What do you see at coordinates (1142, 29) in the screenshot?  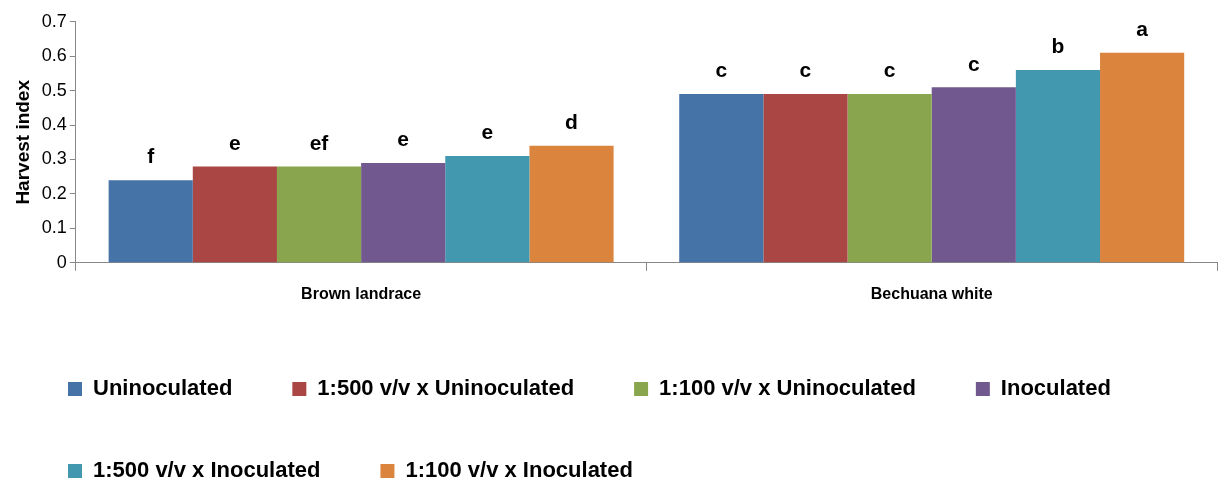 I see `data-label: a` at bounding box center [1142, 29].